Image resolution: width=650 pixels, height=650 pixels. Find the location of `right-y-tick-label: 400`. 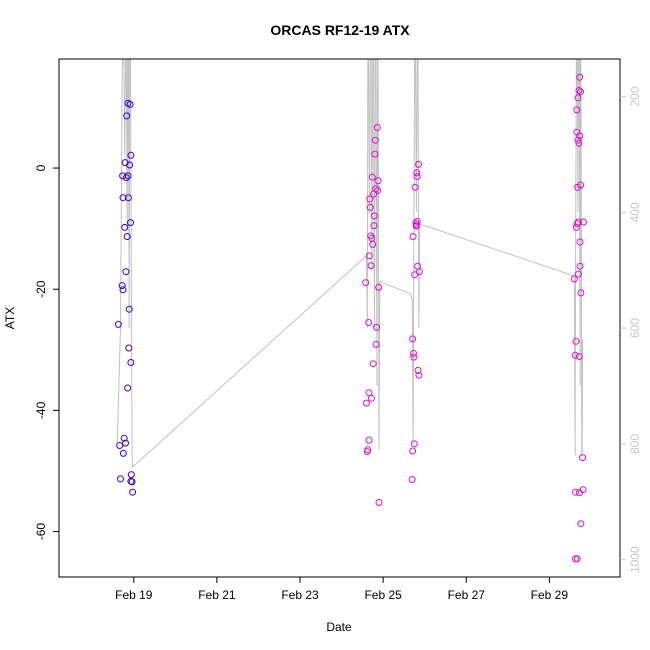

right-y-tick-label: 400 is located at coordinates (635, 212).